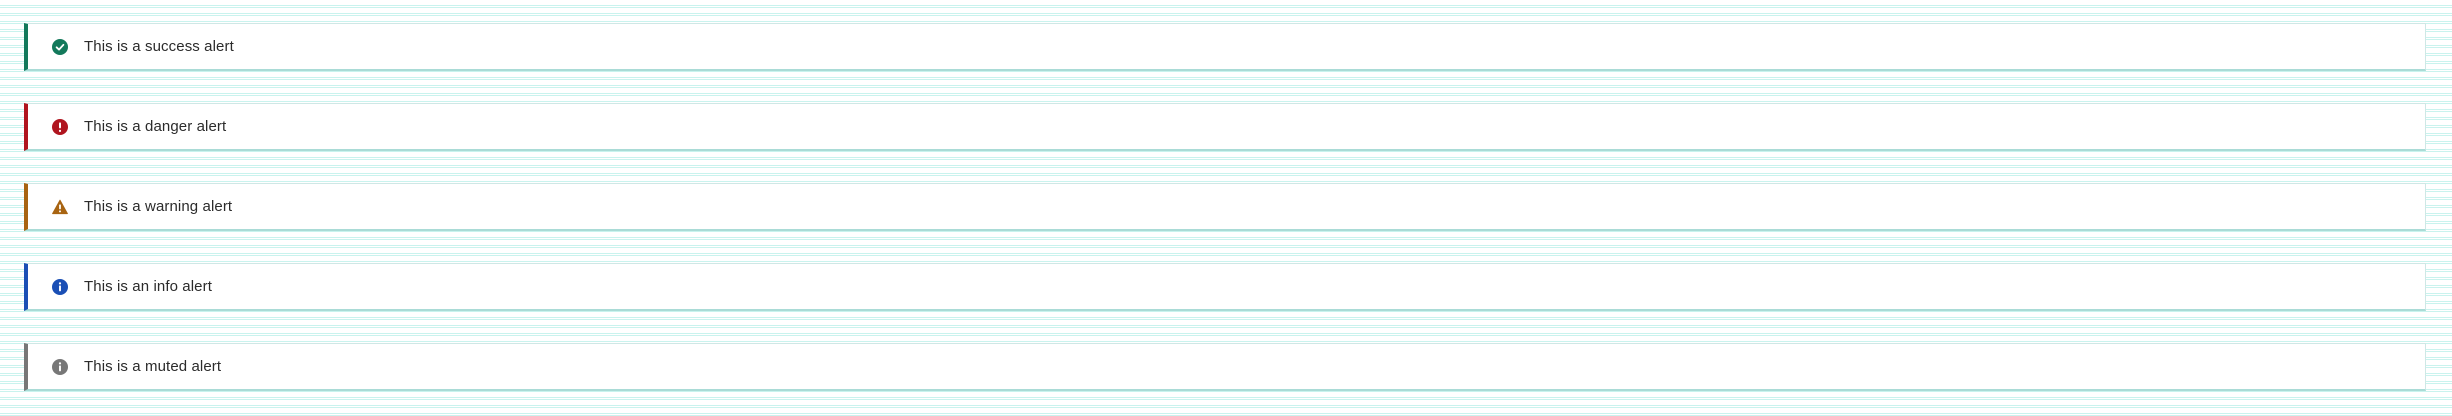 The width and height of the screenshot is (2452, 416). I want to click on muted-alert: This is a muted alert, so click(1225, 367).